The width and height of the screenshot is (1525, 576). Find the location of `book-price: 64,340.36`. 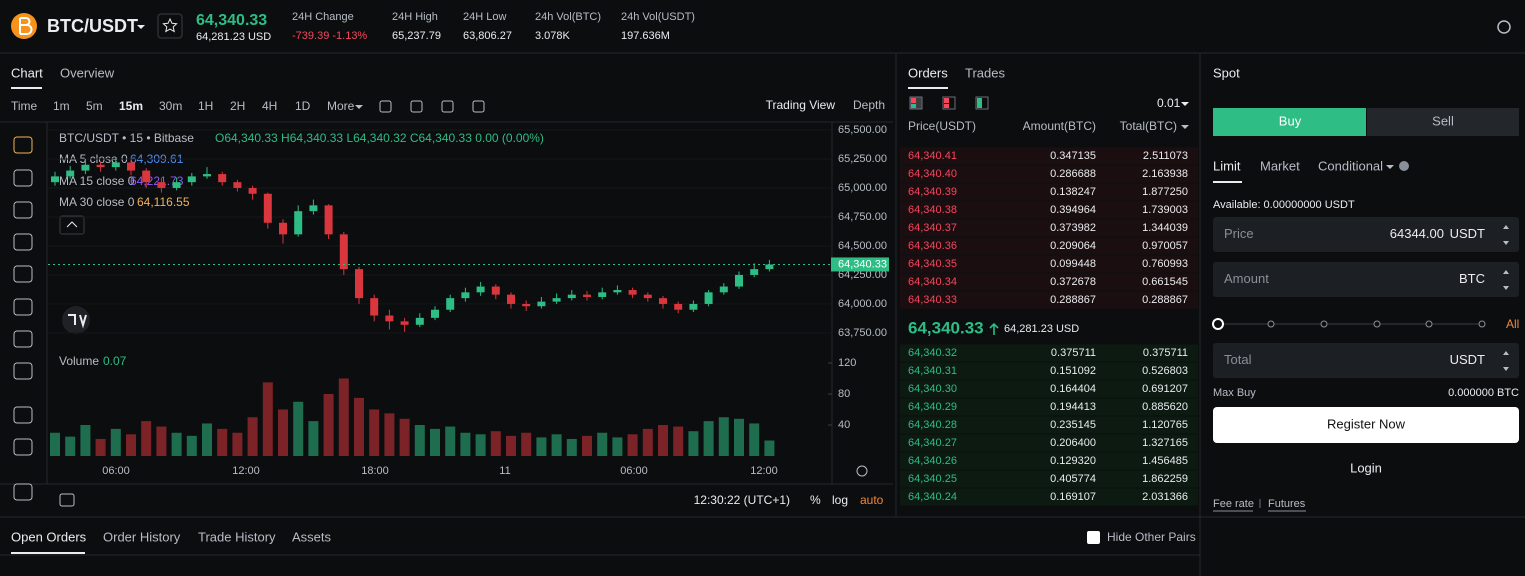

book-price: 64,340.36 is located at coordinates (932, 246).